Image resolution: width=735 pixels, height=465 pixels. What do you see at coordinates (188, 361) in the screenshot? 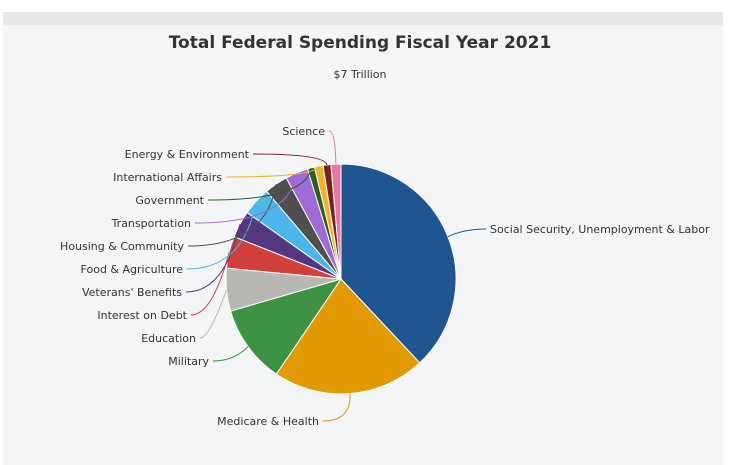
I see `slice-label: Military` at bounding box center [188, 361].